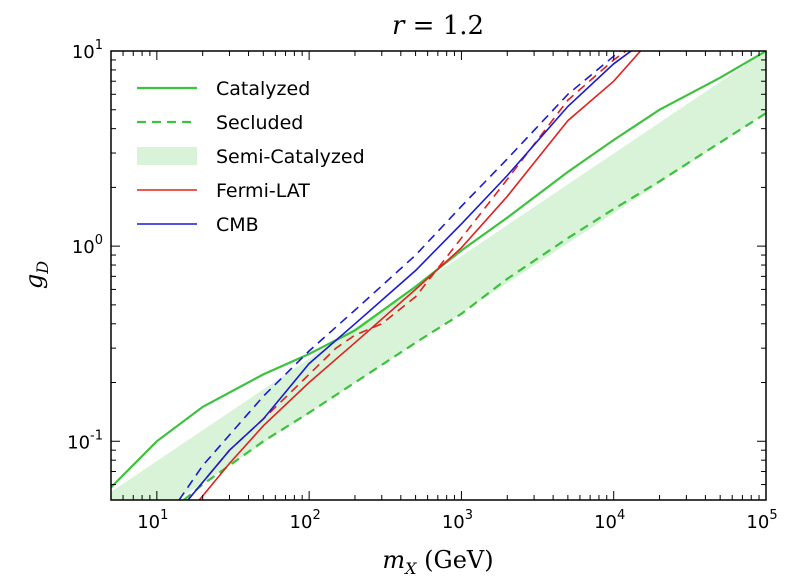 The height and width of the screenshot is (585, 797). What do you see at coordinates (437, 562) in the screenshot?
I see `x-axis-label: mX (GeV)` at bounding box center [437, 562].